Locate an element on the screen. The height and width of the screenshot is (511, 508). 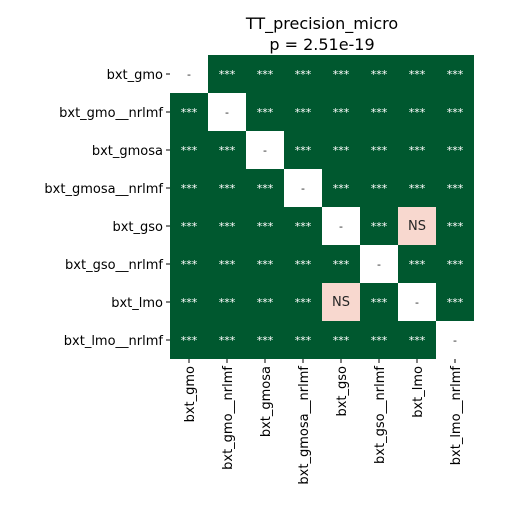
heatmap-cell-r0-c4 is located at coordinates (341, 74).